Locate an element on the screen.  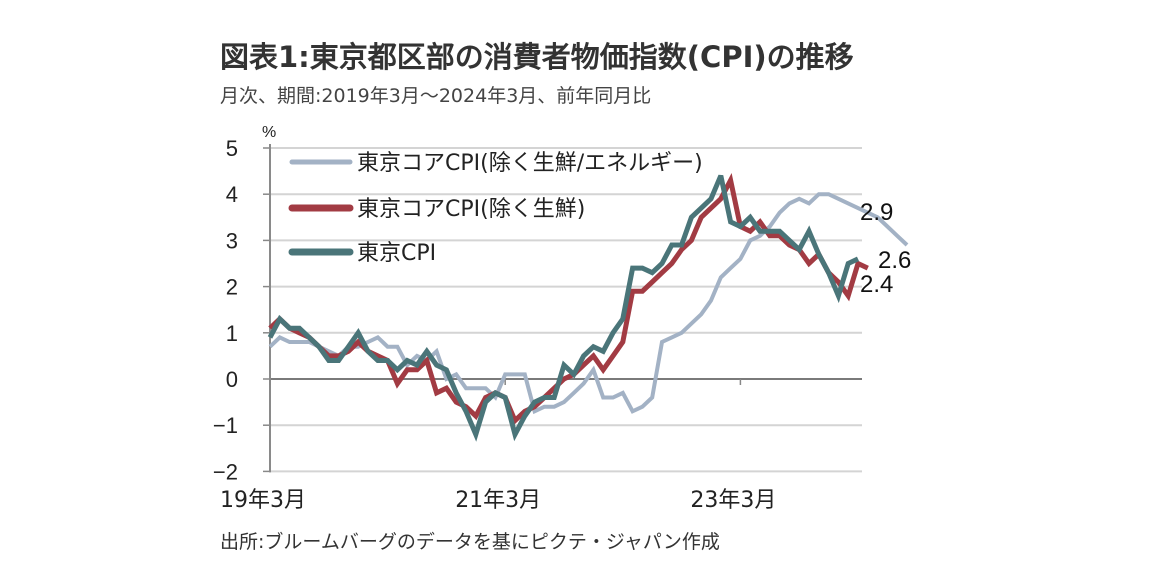
legend: 東京コアCPI(除く生鮮/エネルギー) 東京コアCPI(除く生鮮) 東京CPI is located at coordinates (495, 208).